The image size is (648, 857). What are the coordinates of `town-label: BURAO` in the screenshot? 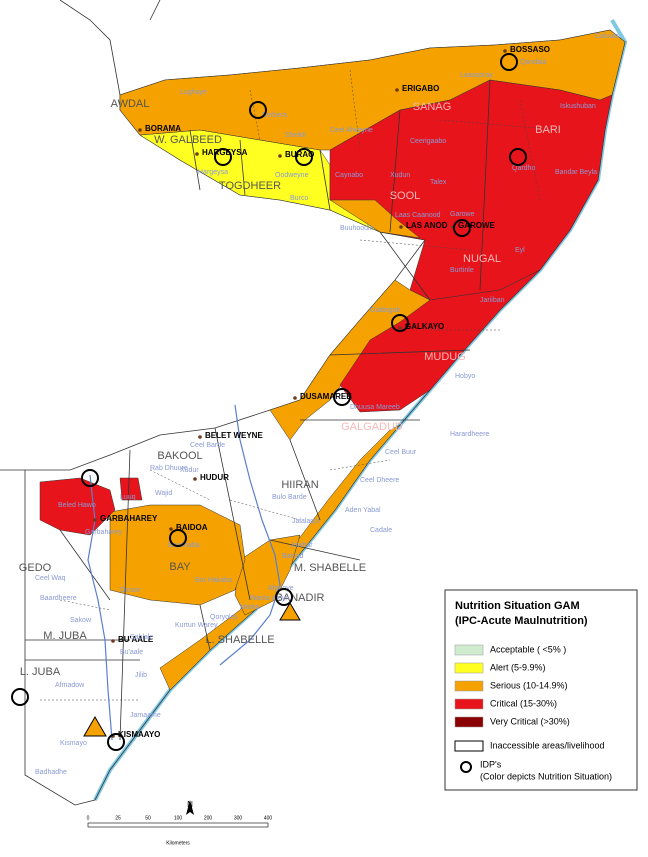 It's located at (299, 154).